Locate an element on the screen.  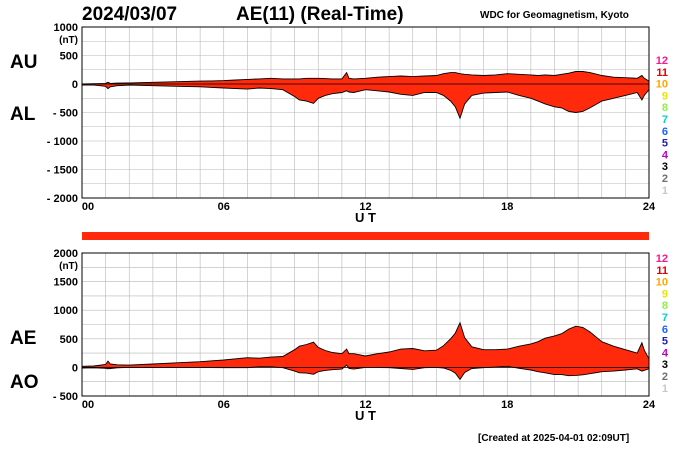
au-series-line is located at coordinates (365, 78).